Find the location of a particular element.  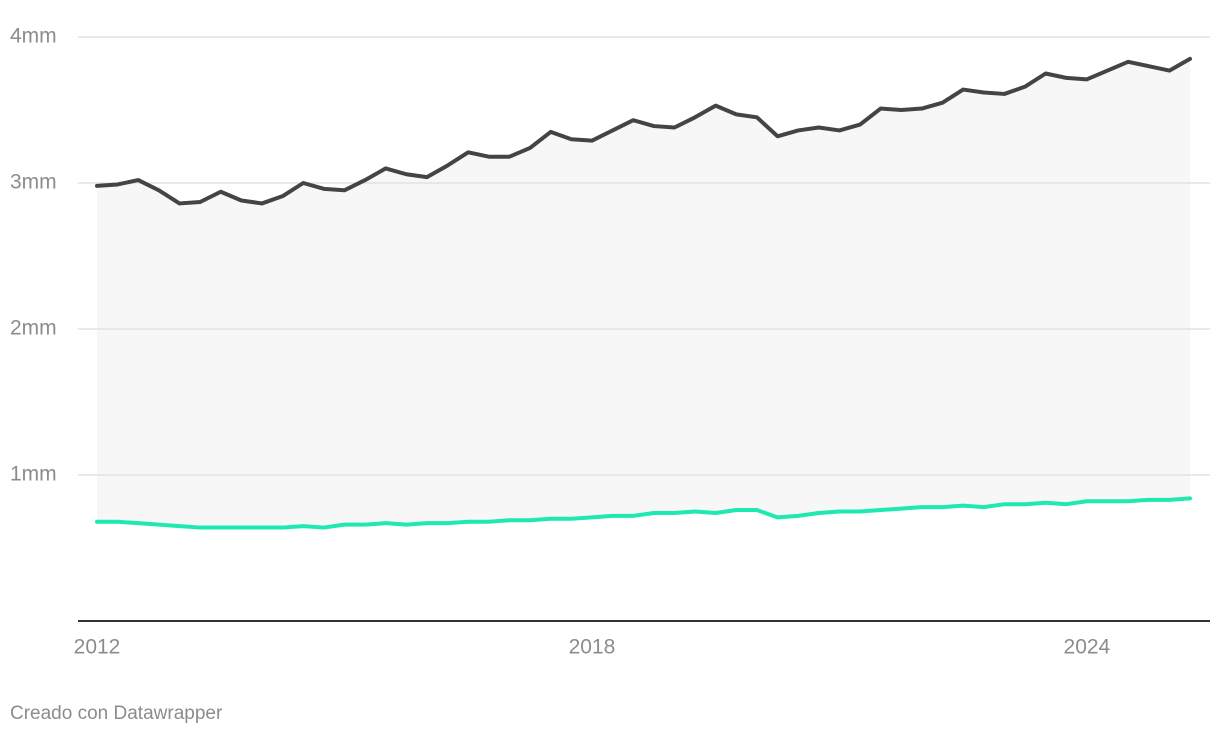

y-tick-label: 3mm is located at coordinates (33, 182).